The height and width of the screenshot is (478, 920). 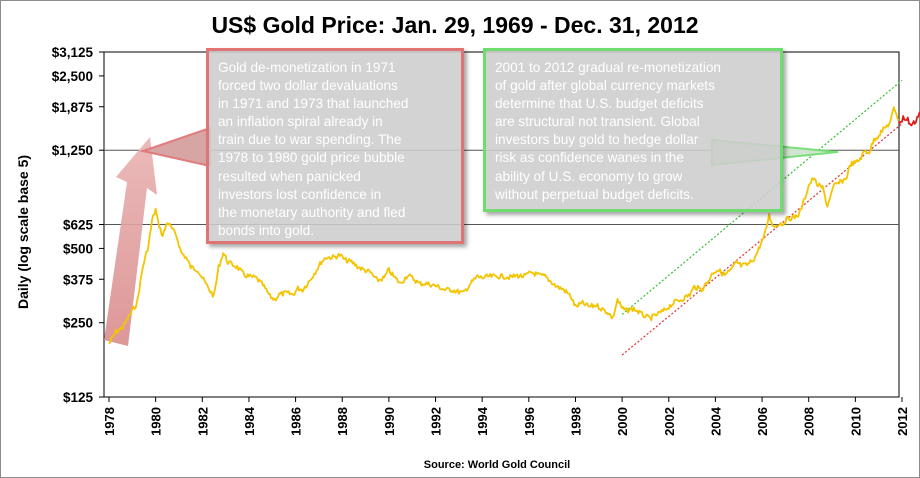 I want to click on y-tick-label: $500, so click(x=78, y=248).